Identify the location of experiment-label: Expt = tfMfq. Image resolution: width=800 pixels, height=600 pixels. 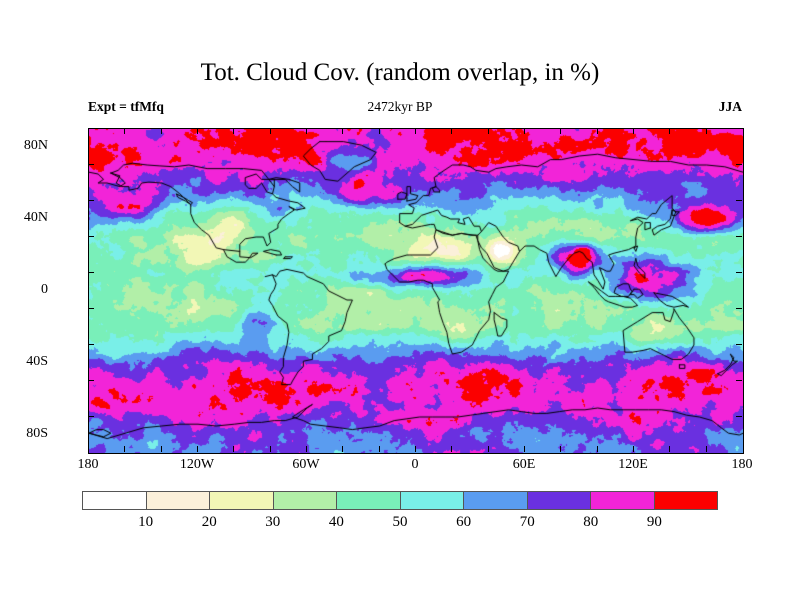
(126, 106).